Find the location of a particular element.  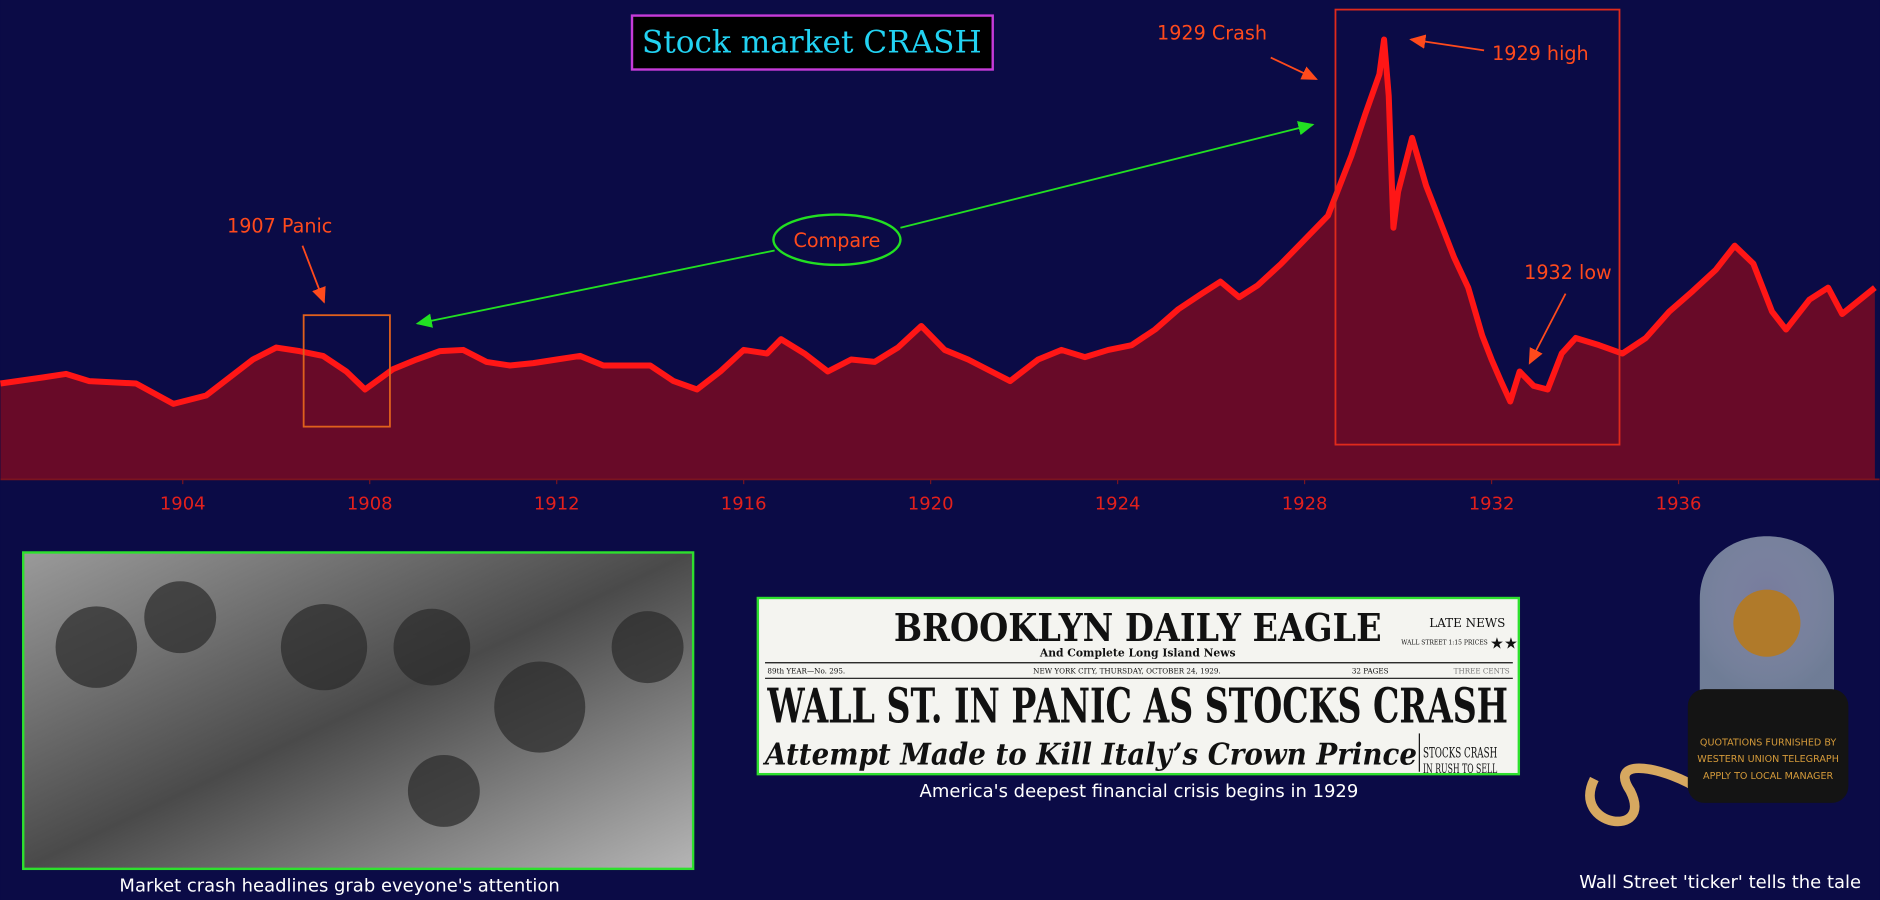

chart-title: Stock market CRASH is located at coordinates (812, 43).